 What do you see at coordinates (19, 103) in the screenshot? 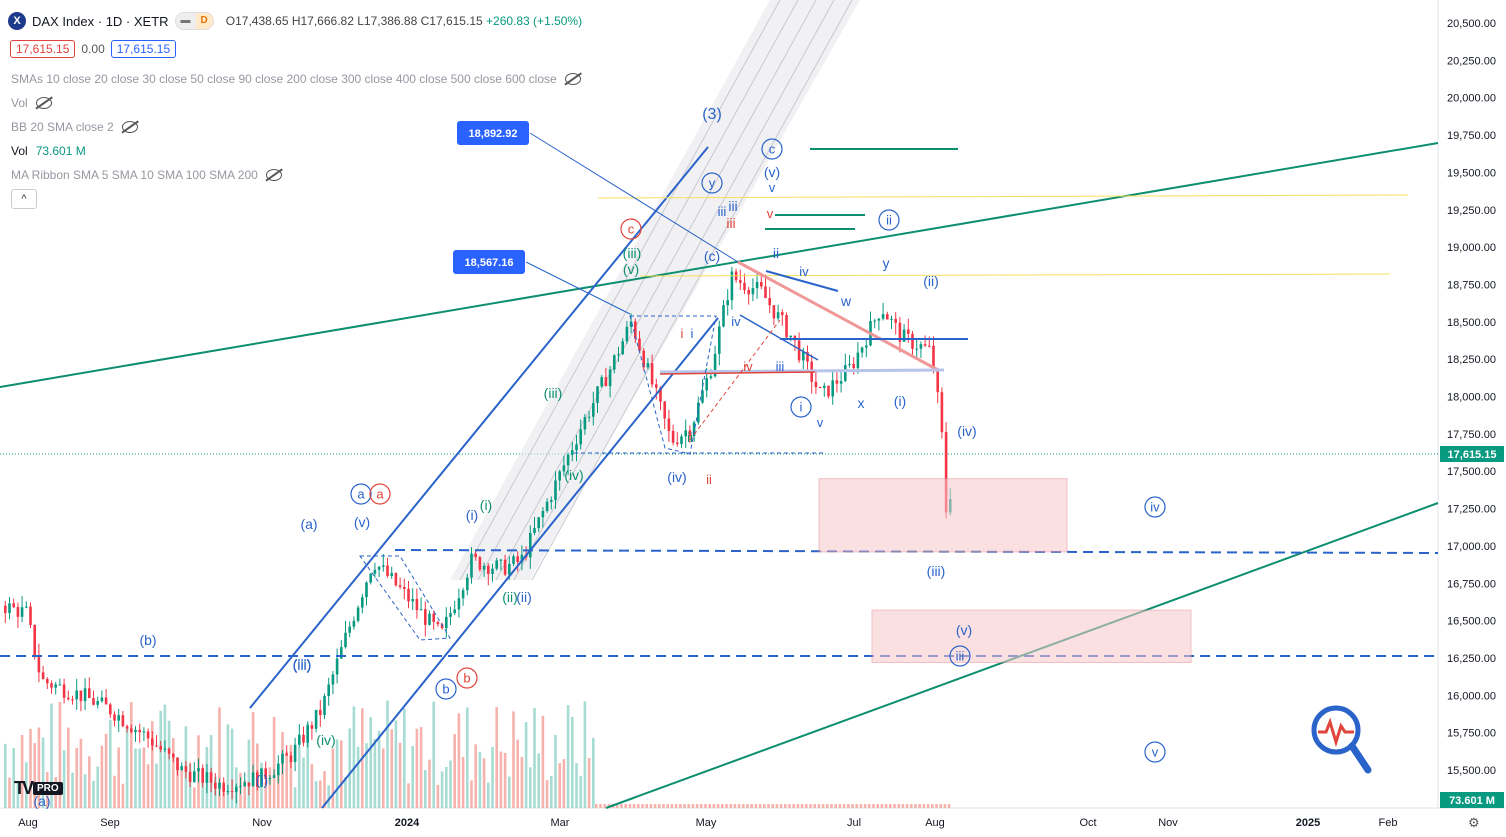
I see `indicator-label: Vol` at bounding box center [19, 103].